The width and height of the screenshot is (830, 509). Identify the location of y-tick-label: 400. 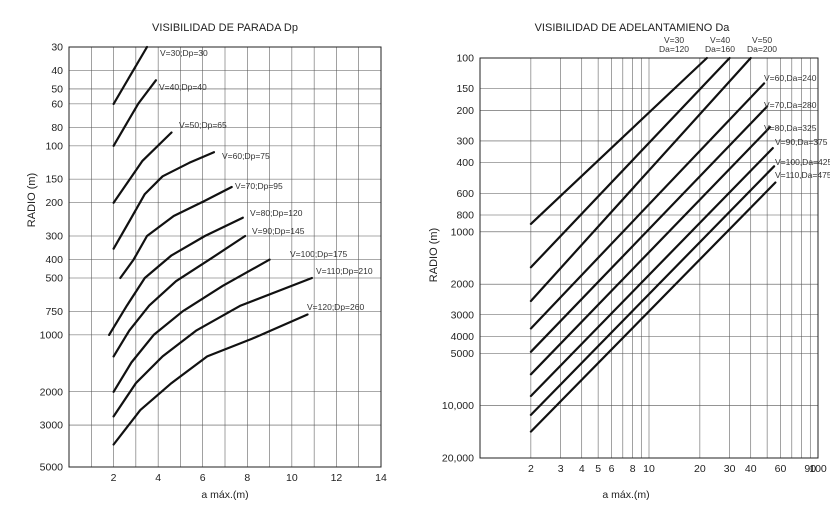
(465, 163).